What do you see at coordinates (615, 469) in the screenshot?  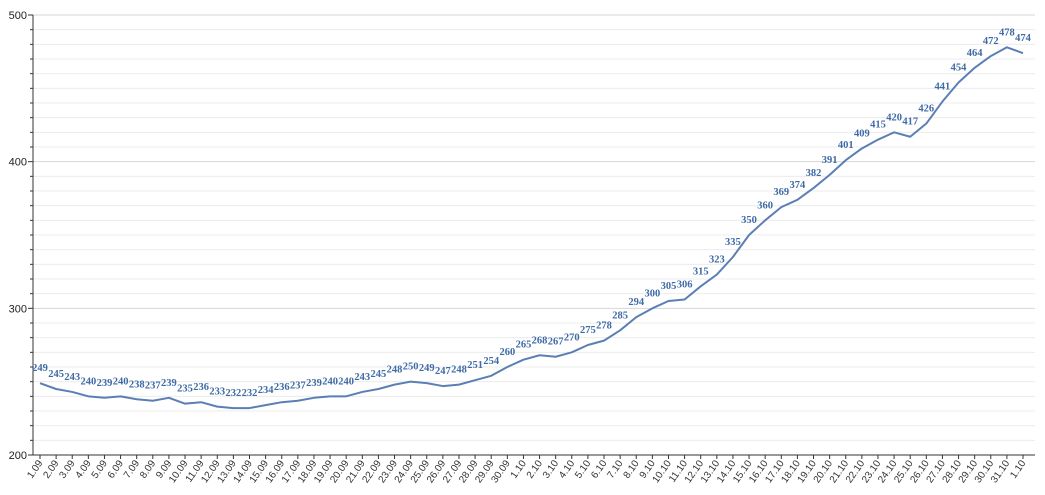 I see `x-tick-label: 7.10` at bounding box center [615, 469].